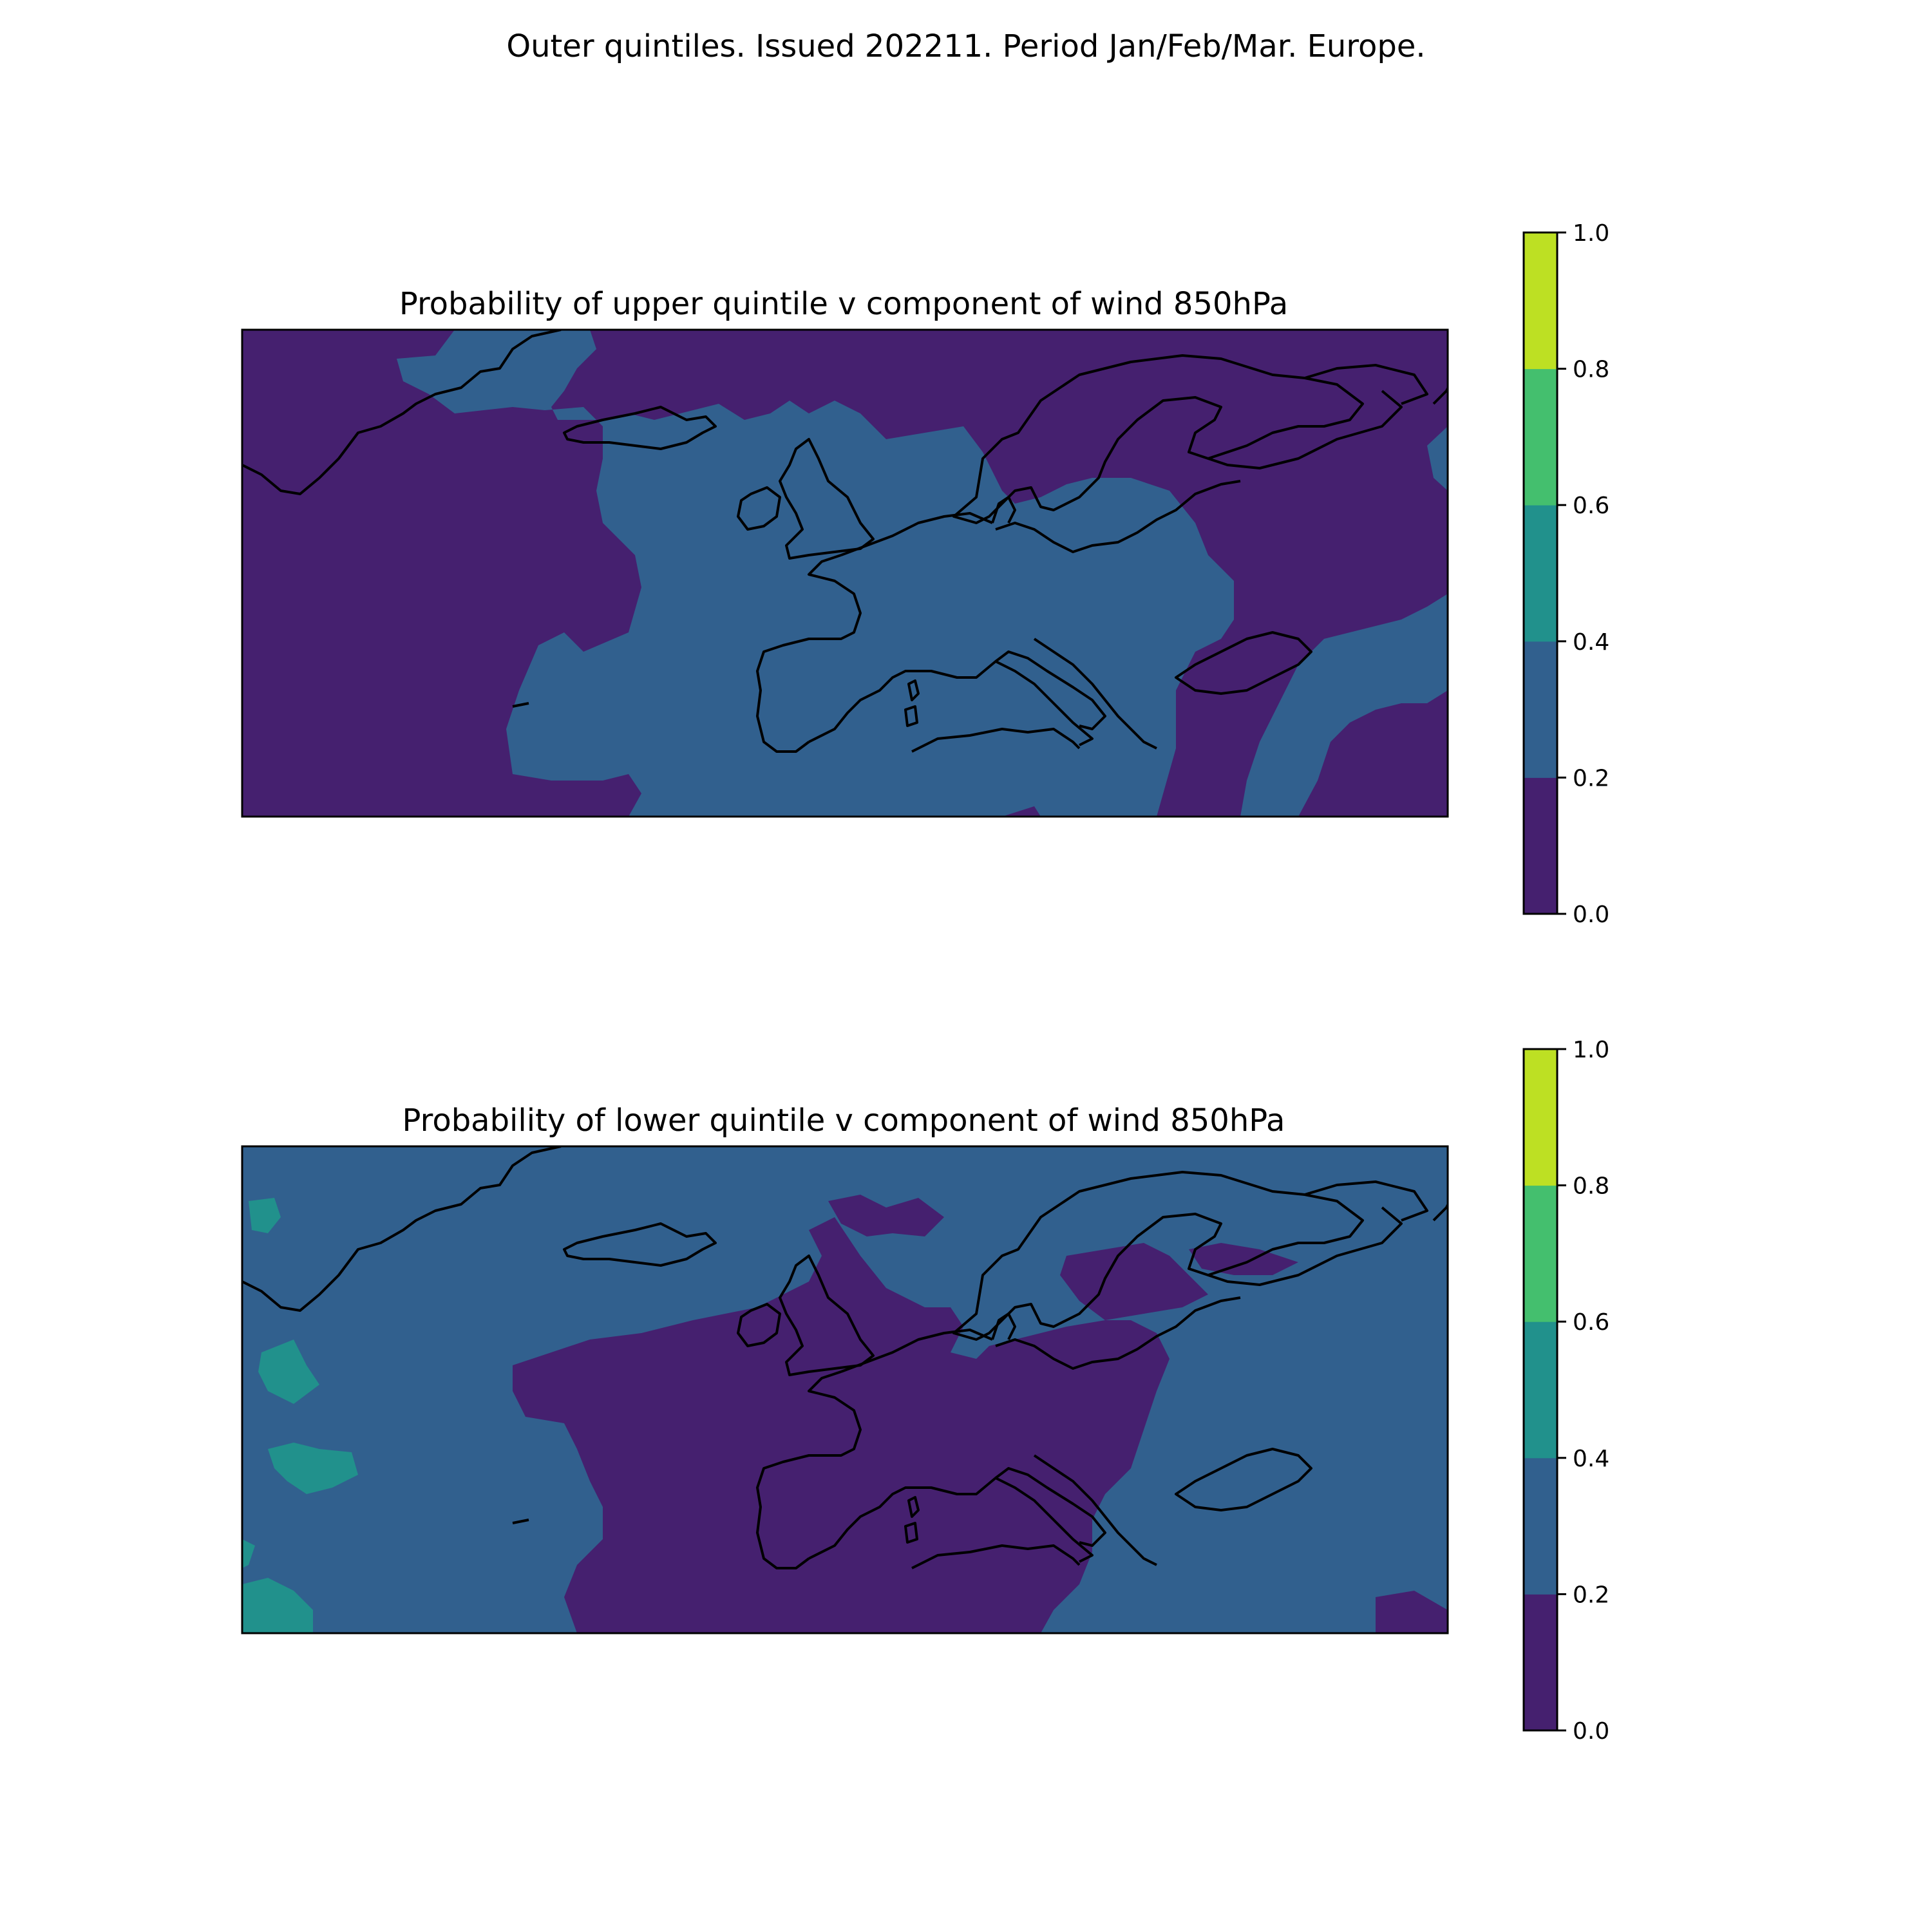  I want to click on probability-region-0.2-0.4-east, so click(1344, 706).